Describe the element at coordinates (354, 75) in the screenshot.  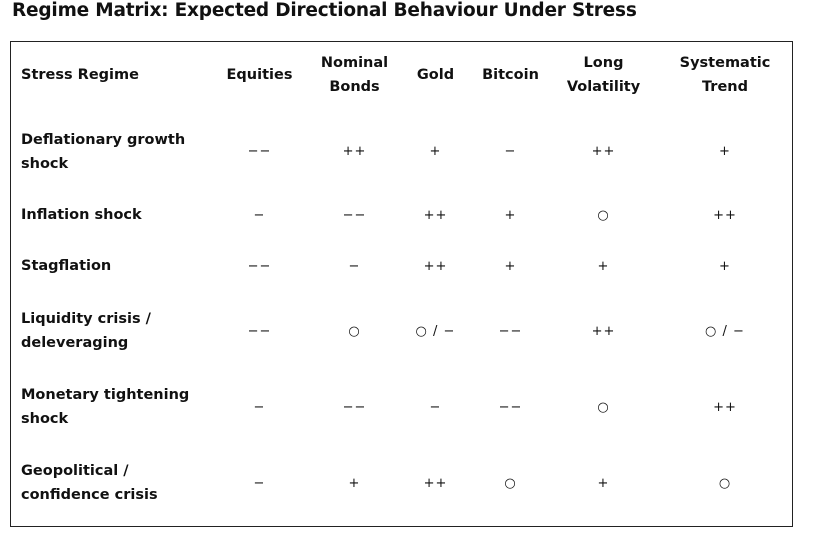
I see `column-header-nominal-bonds: Nominal Bonds` at that location.